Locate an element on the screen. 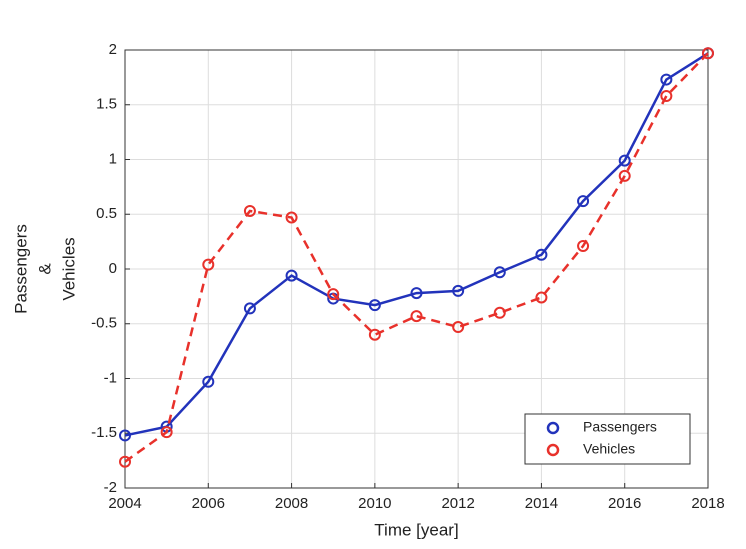 This screenshot has height=549, width=746. y-axis-label: Vehicles is located at coordinates (68, 268).